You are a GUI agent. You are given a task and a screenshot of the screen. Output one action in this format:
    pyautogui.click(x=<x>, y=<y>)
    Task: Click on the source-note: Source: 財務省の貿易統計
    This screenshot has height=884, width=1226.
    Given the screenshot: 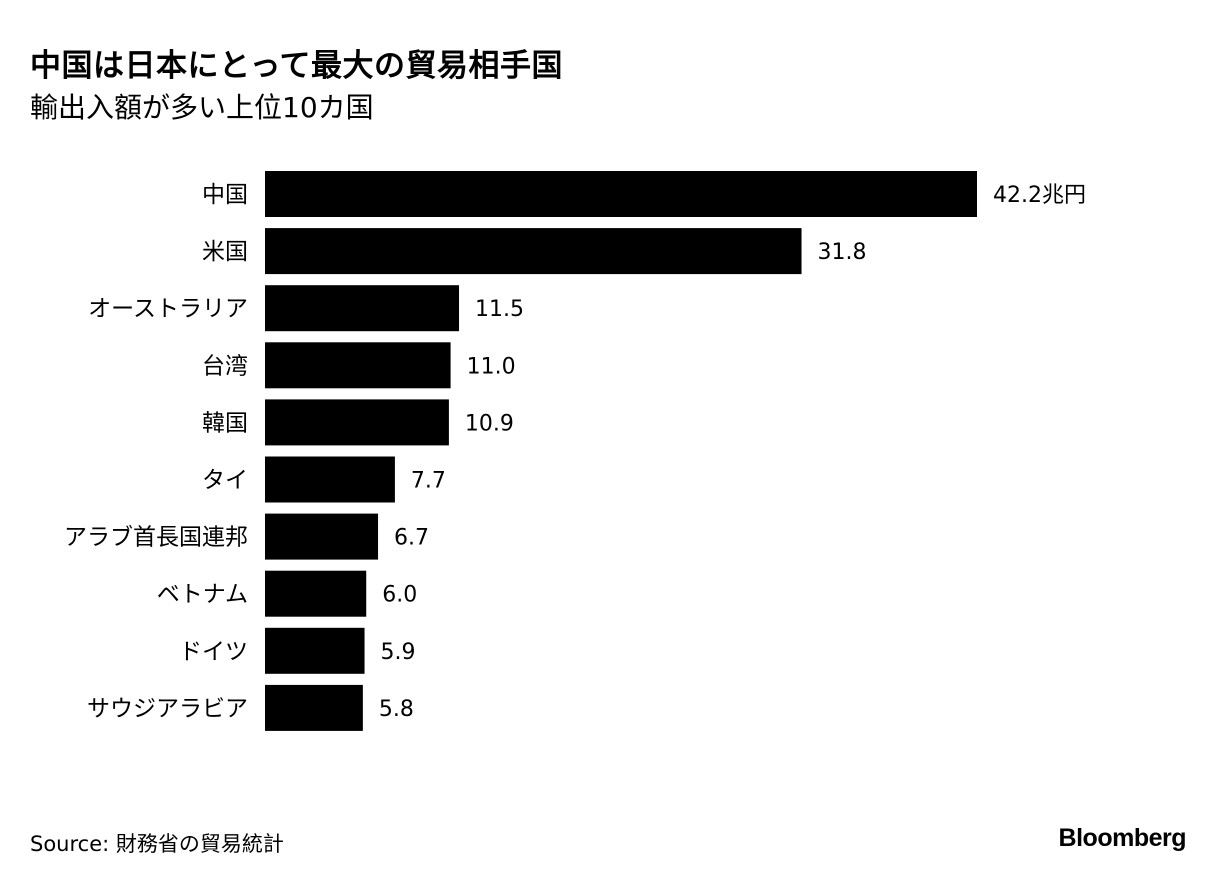 What is the action you would take?
    pyautogui.click(x=157, y=844)
    